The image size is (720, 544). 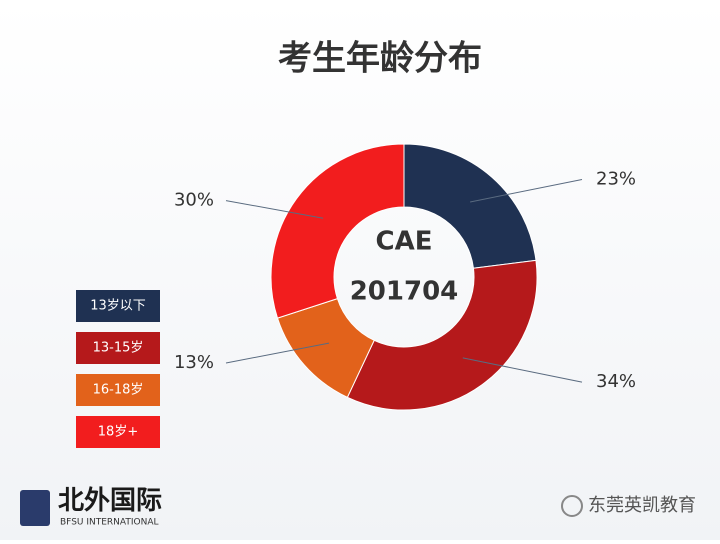 What do you see at coordinates (404, 292) in the screenshot?
I see `center-label: 201704` at bounding box center [404, 292].